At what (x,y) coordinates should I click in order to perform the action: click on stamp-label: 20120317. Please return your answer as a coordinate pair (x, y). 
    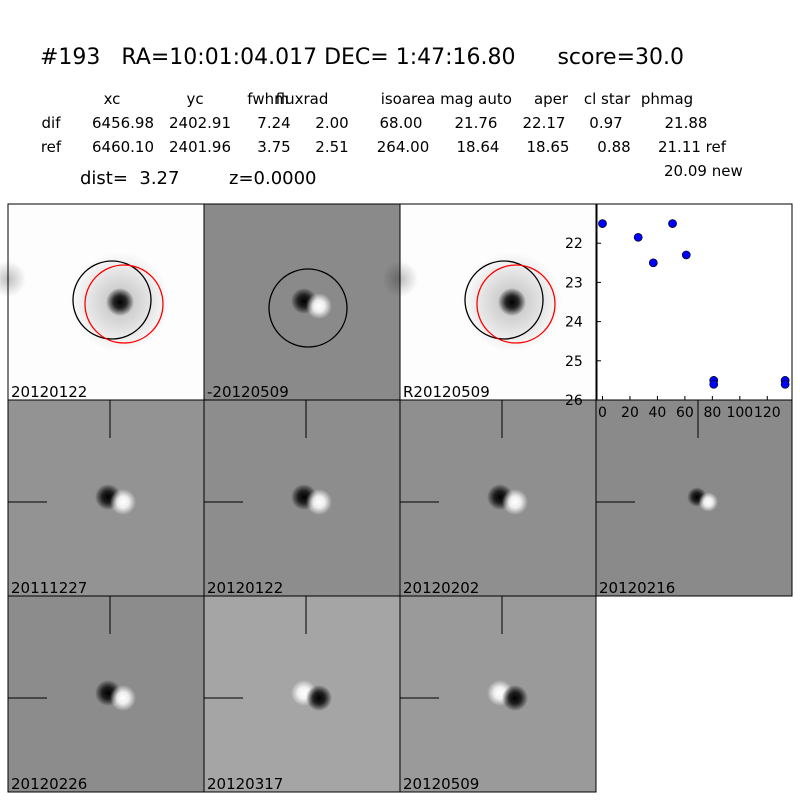
    Looking at the image, I should click on (245, 784).